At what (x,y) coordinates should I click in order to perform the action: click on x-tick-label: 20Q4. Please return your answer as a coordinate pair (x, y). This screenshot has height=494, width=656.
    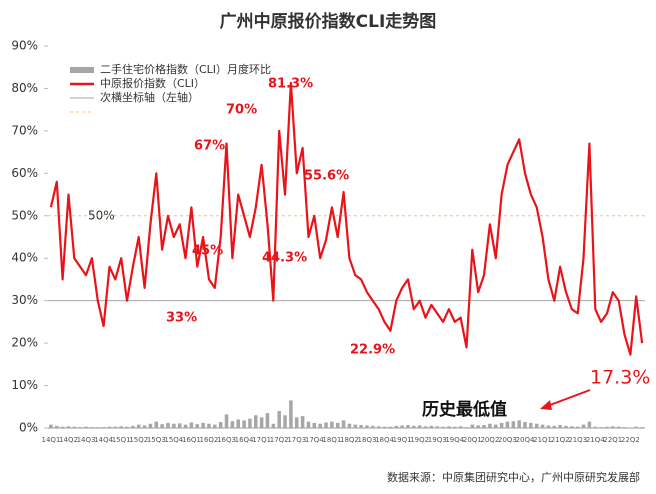
    Looking at the image, I should click on (525, 440).